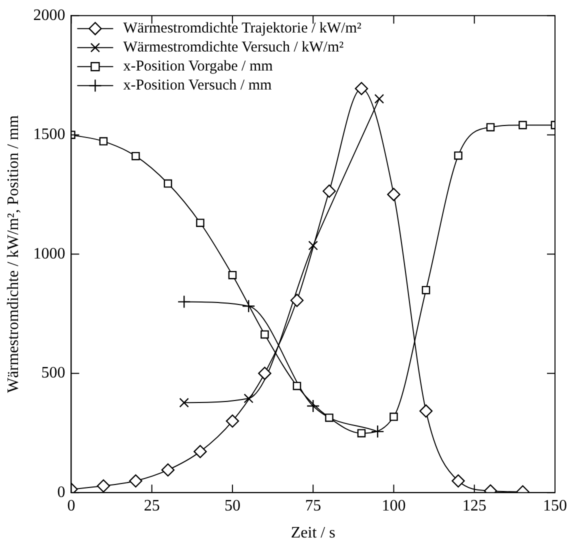 Image resolution: width=571 pixels, height=547 pixels. I want to click on y-tick-label: 1500, so click(49, 135).